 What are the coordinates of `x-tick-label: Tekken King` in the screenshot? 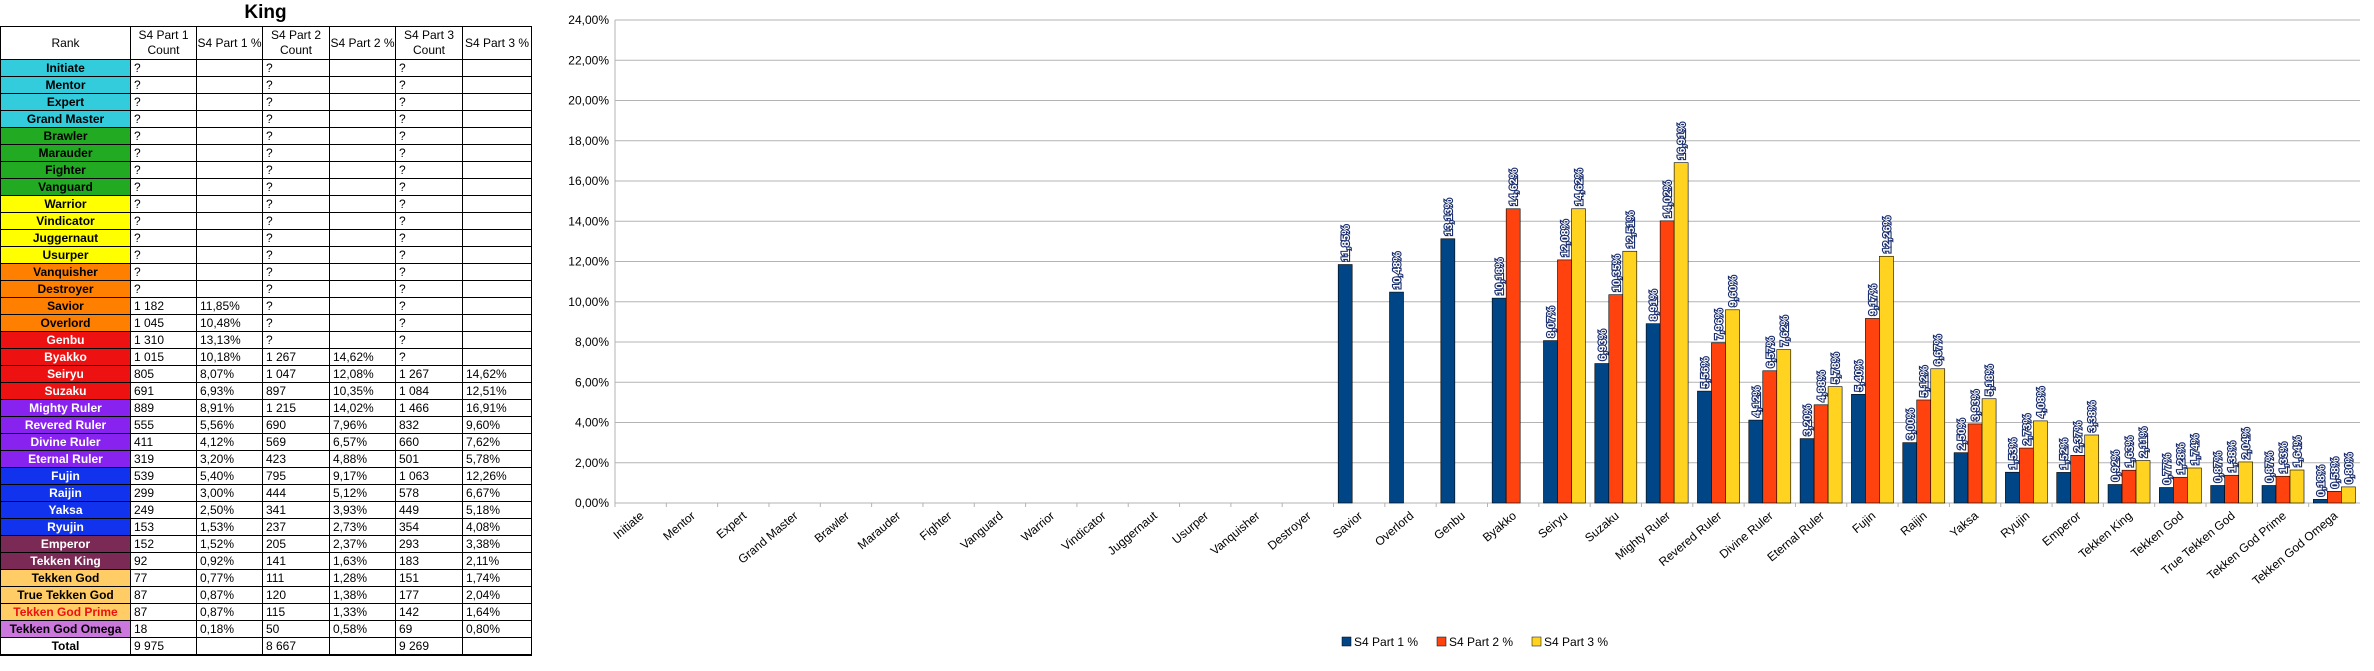 It's located at (2105, 535).